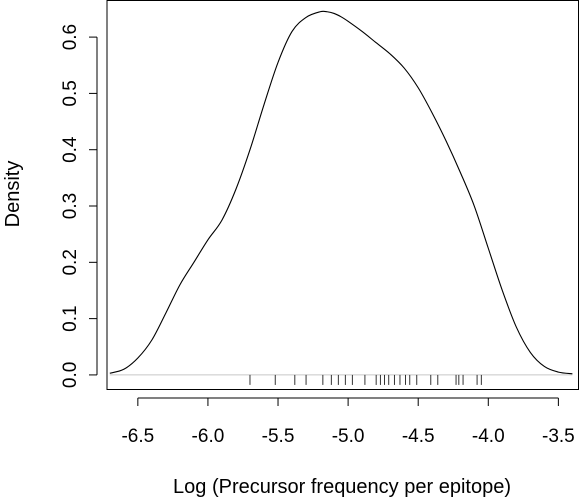 The width and height of the screenshot is (579, 501). I want to click on y-tick-label: 0.2, so click(70, 262).